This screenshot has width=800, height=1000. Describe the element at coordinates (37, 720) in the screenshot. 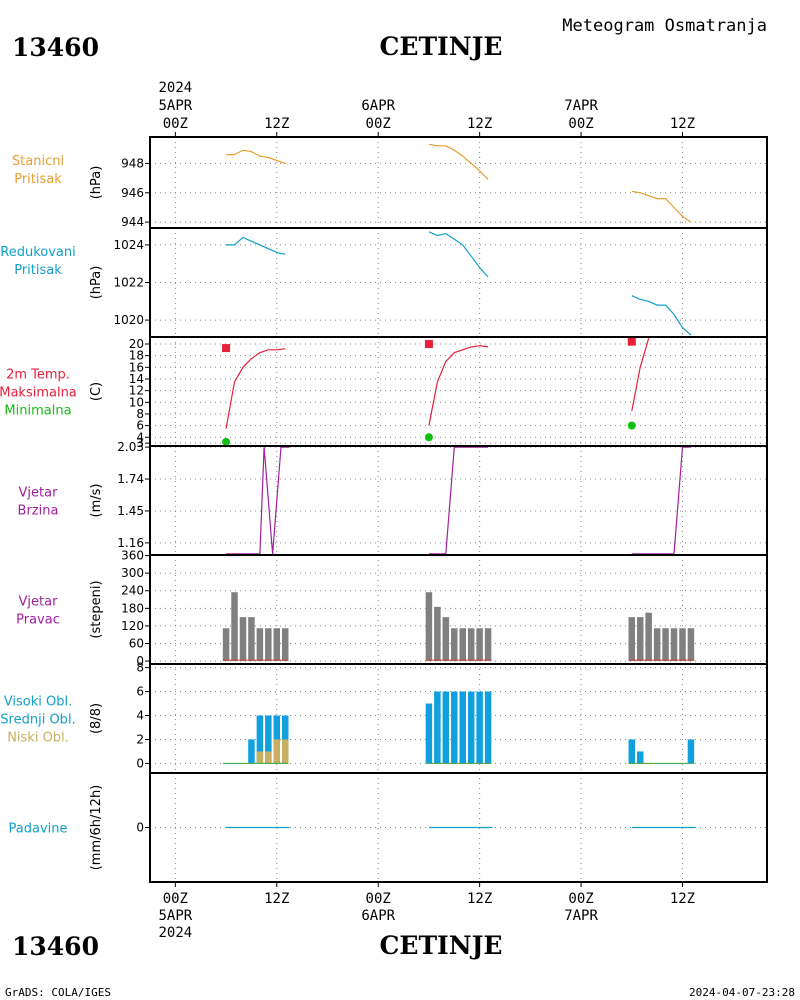

I see `panel-label: Srednji Obl.` at that location.